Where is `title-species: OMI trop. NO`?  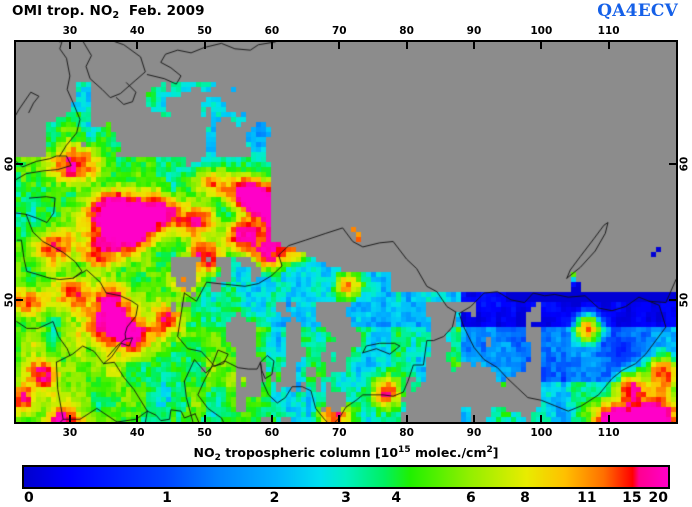 title-species: OMI trop. NO is located at coordinates (62, 11).